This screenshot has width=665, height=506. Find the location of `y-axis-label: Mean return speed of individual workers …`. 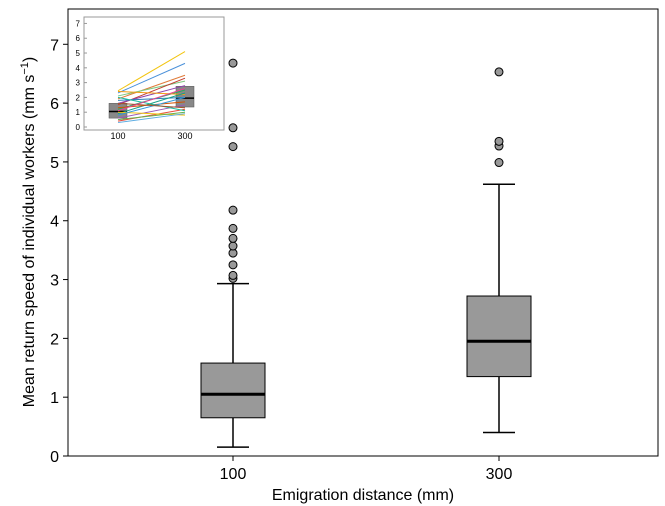

y-axis-label: Mean return speed of individual workers … is located at coordinates (28, 232).